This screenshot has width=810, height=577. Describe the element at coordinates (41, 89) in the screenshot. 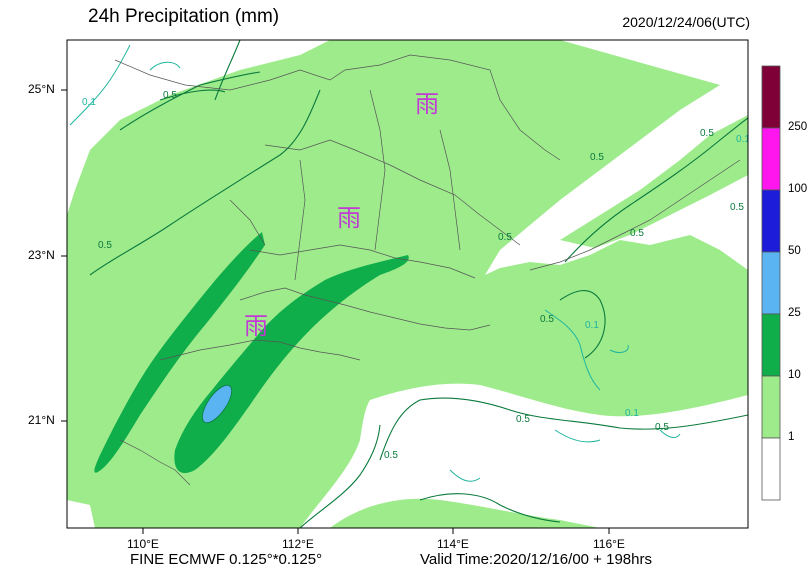

I see `lat-tick-label: 25°N` at that location.